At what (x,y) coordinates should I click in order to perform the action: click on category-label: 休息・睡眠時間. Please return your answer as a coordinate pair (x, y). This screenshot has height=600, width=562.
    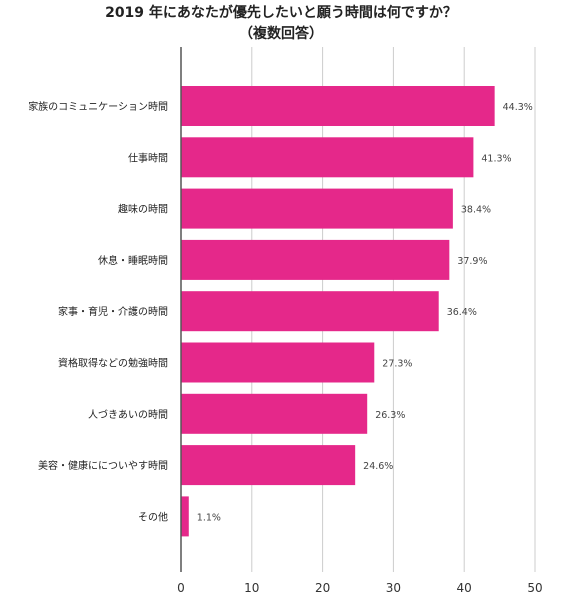
    Looking at the image, I should click on (133, 260).